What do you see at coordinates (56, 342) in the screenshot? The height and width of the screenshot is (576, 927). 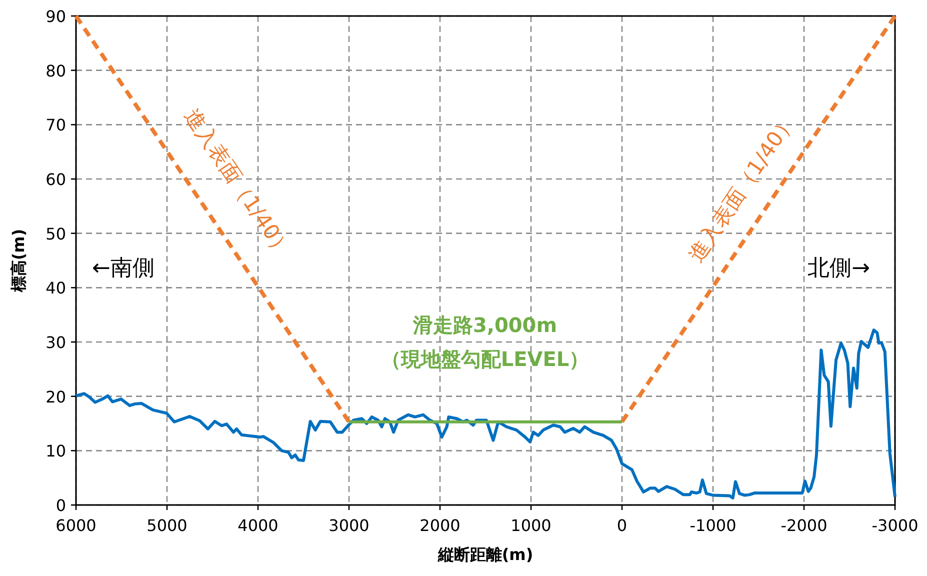 I see `y-tick-label: 30` at bounding box center [56, 342].